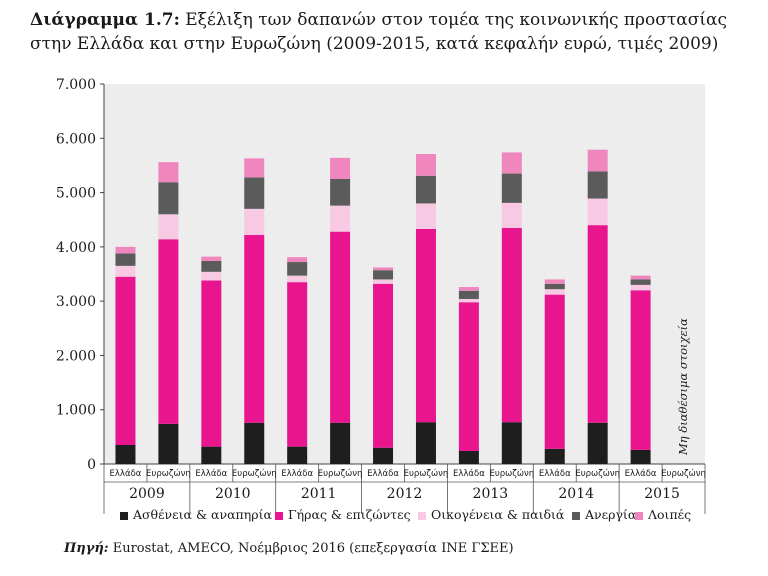  What do you see at coordinates (662, 494) in the screenshot?
I see `x-group-label: 2015` at bounding box center [662, 494].